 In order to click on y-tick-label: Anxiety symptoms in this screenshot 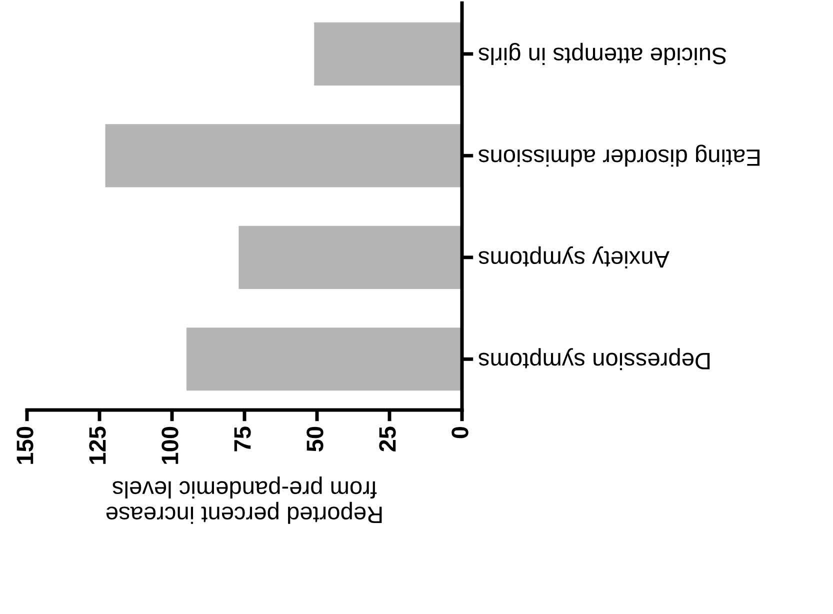, I will do `click(574, 257)`.